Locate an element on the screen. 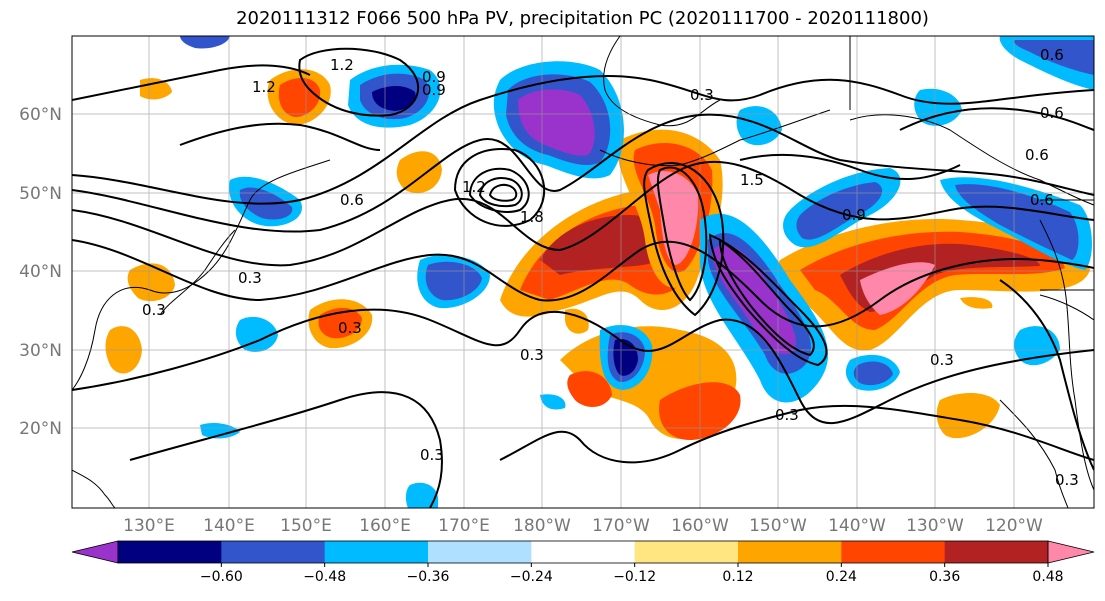 The width and height of the screenshot is (1105, 601). lon-tick: 170°E is located at coordinates (464, 526).